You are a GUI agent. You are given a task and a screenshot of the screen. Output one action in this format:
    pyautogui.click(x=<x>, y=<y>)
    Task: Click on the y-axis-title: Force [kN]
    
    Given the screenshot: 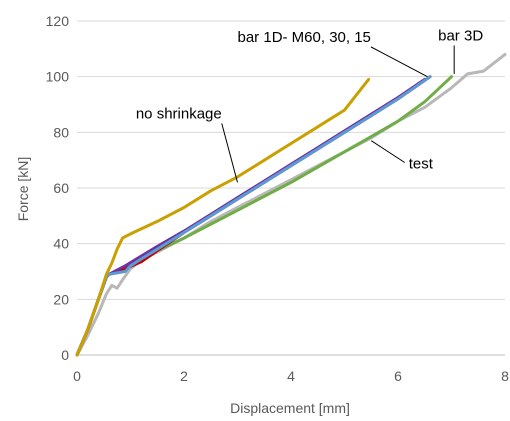 What is the action you would take?
    pyautogui.click(x=23, y=189)
    